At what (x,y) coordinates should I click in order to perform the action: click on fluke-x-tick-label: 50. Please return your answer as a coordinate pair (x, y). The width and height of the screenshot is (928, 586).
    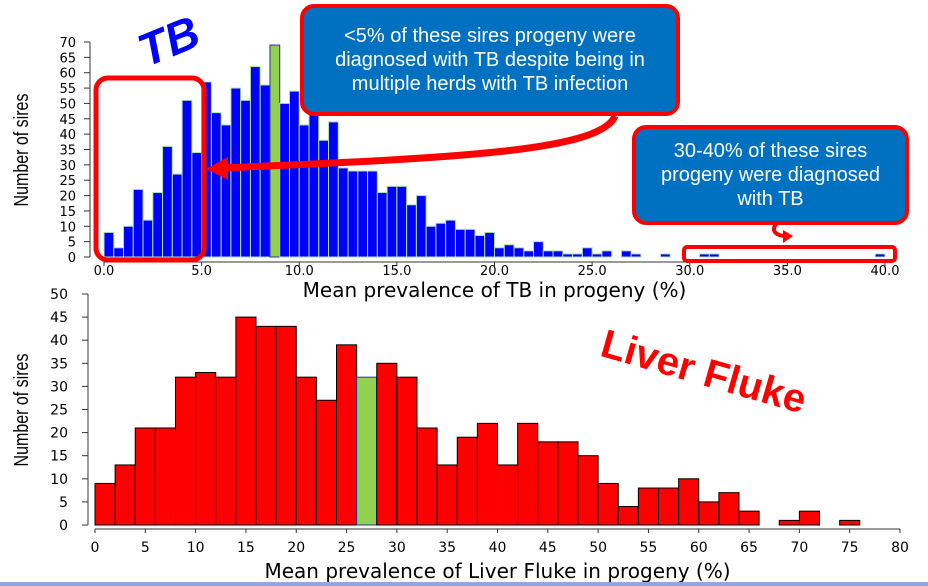
    Looking at the image, I should click on (598, 548).